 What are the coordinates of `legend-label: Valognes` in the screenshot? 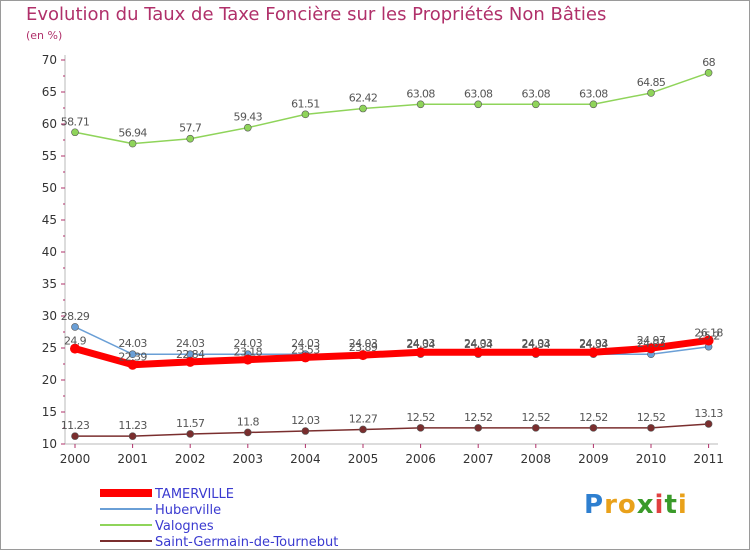 It's located at (184, 526).